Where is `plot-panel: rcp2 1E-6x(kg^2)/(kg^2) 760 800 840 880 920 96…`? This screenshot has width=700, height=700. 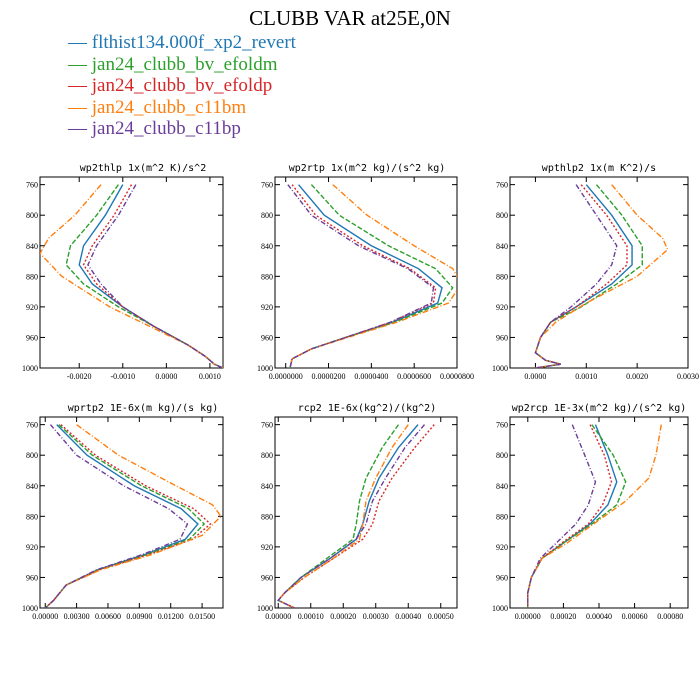
plot-panel: rcp2 1E-6x(kg^2)/(kg^2) 760 800 840 880 920 96… is located at coordinates (357, 512).